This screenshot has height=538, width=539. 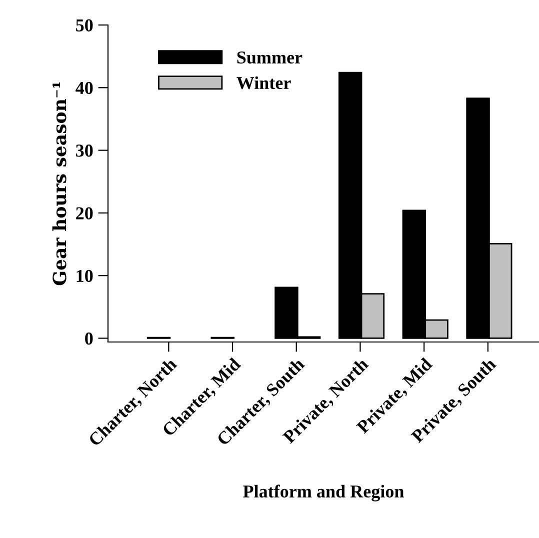 What do you see at coordinates (84, 88) in the screenshot?
I see `y-tick-label: 40` at bounding box center [84, 88].